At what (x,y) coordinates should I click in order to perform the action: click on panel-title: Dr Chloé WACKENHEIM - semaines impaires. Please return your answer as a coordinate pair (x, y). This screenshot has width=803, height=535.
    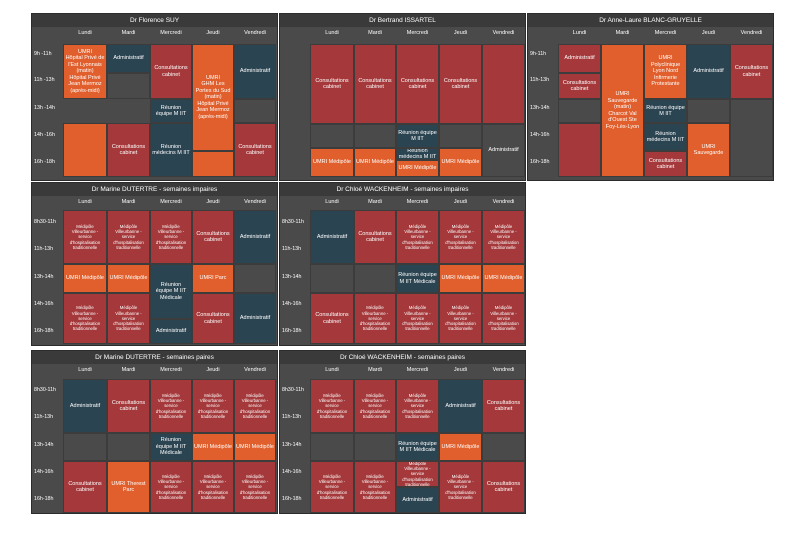
    Looking at the image, I should click on (402, 189).